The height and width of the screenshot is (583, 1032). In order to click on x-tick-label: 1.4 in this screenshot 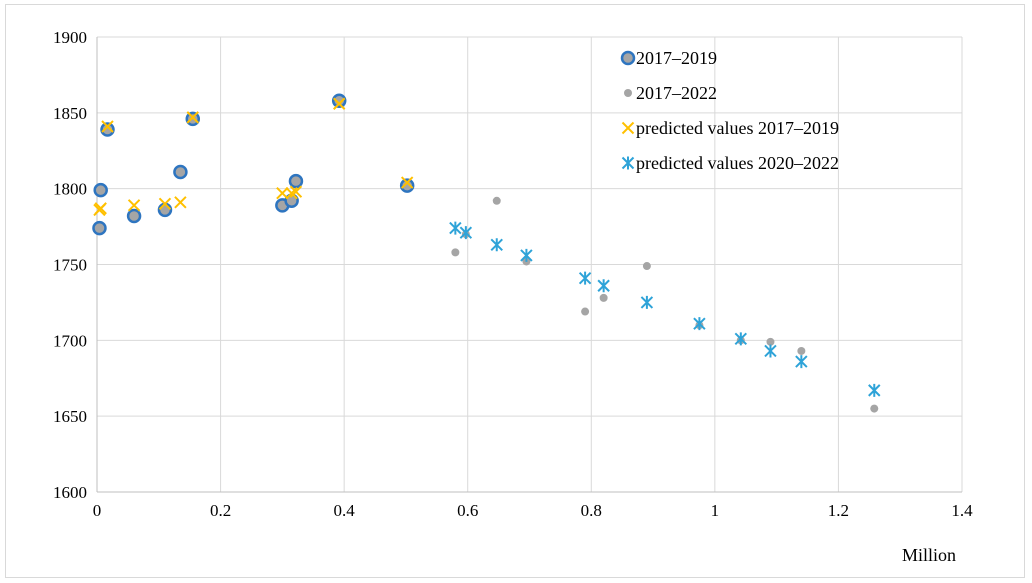, I will do `click(962, 510)`.